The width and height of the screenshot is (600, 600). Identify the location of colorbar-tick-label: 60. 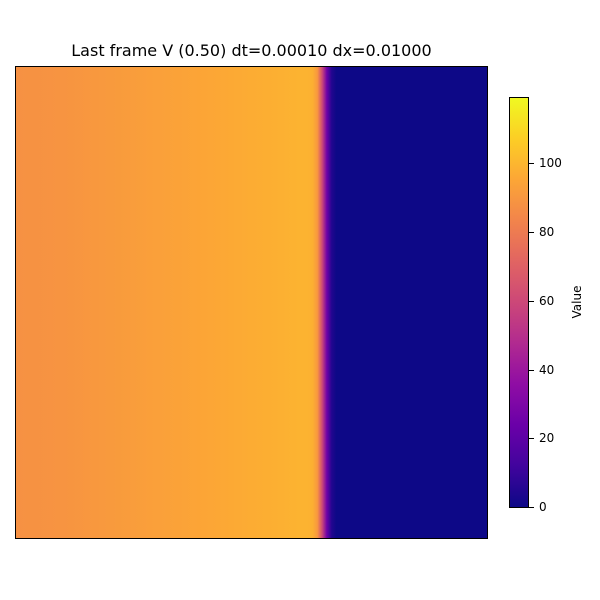
(547, 300).